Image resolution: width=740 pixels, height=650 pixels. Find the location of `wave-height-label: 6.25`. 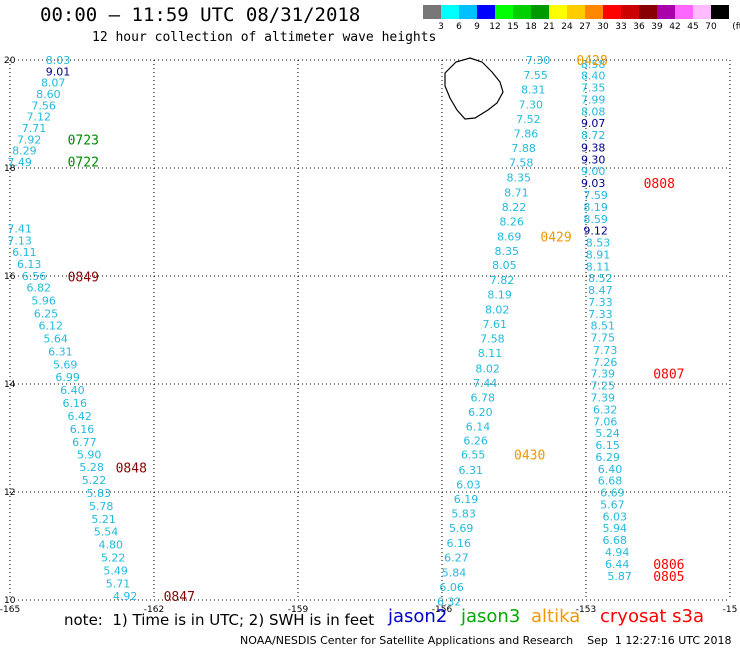

wave-height-label: 6.25 is located at coordinates (46, 313).